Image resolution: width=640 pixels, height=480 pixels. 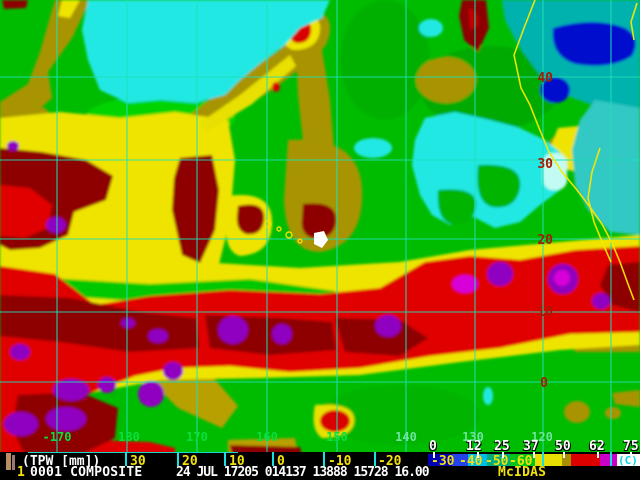 What do you see at coordinates (190, 461) in the screenshot?
I see `temp-scale-20: 20` at bounding box center [190, 461].